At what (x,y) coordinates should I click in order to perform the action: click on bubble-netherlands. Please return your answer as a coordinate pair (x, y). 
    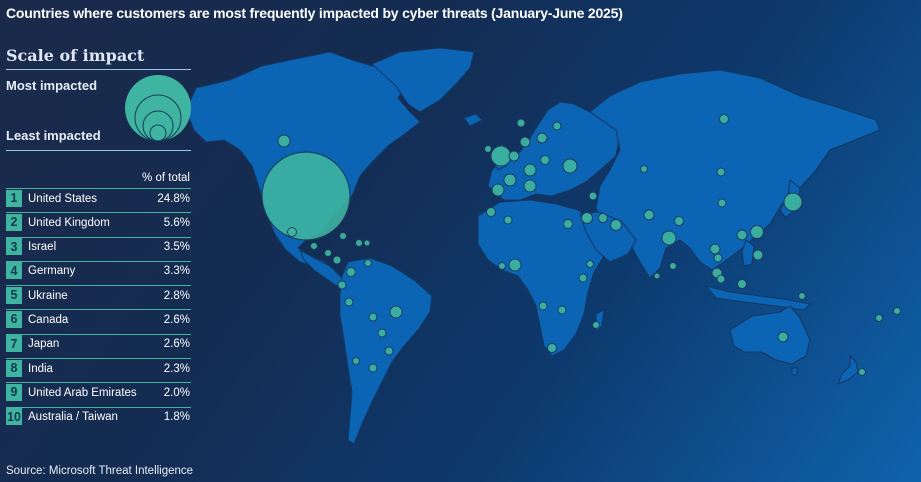
    Looking at the image, I should click on (514, 156).